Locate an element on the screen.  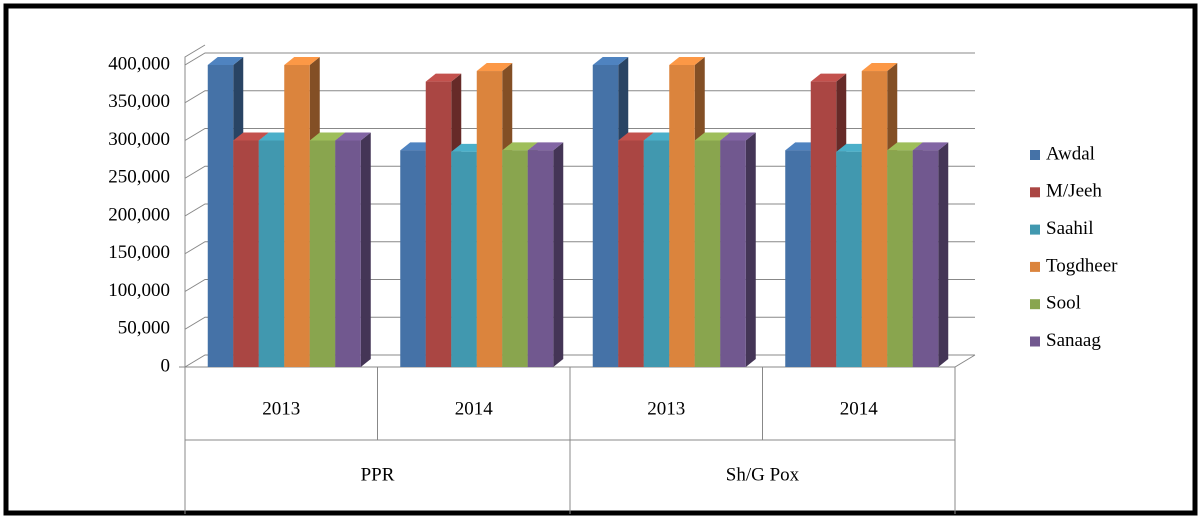
y-tick-label: 350,000 is located at coordinates (139, 101).